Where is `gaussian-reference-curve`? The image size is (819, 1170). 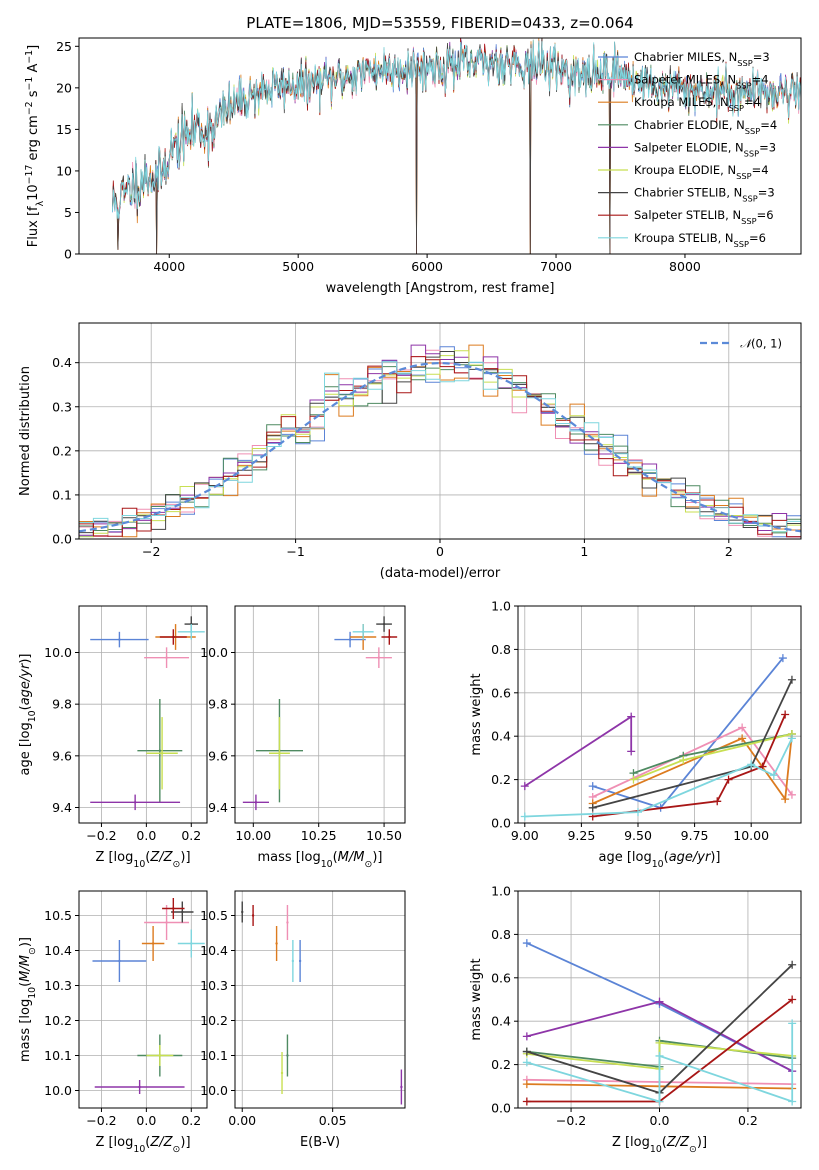 gaussian-reference-curve is located at coordinates (440, 447).